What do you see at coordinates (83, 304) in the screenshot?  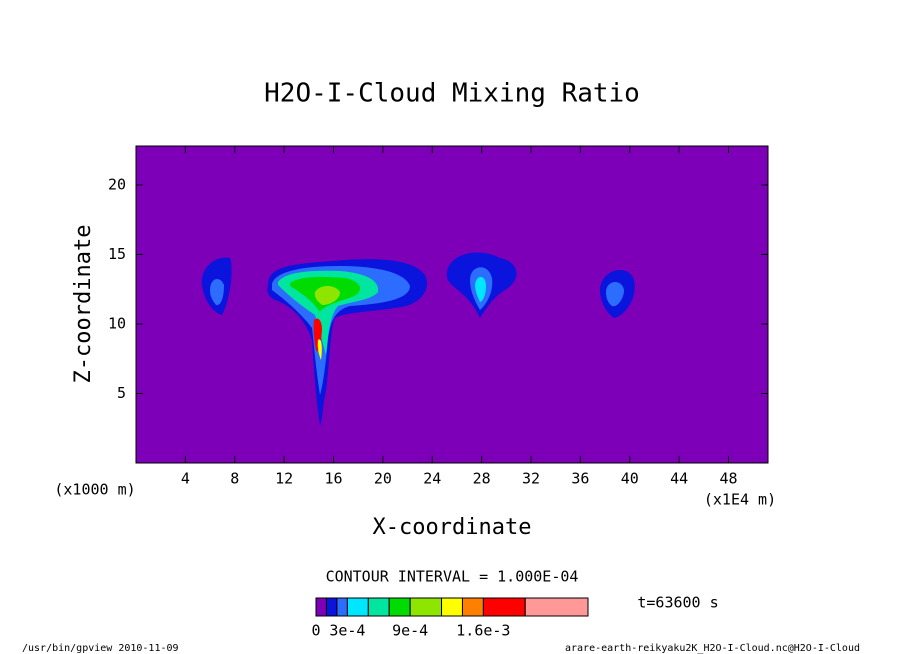 I see `y-axis-title: Z-coordinate` at bounding box center [83, 304].